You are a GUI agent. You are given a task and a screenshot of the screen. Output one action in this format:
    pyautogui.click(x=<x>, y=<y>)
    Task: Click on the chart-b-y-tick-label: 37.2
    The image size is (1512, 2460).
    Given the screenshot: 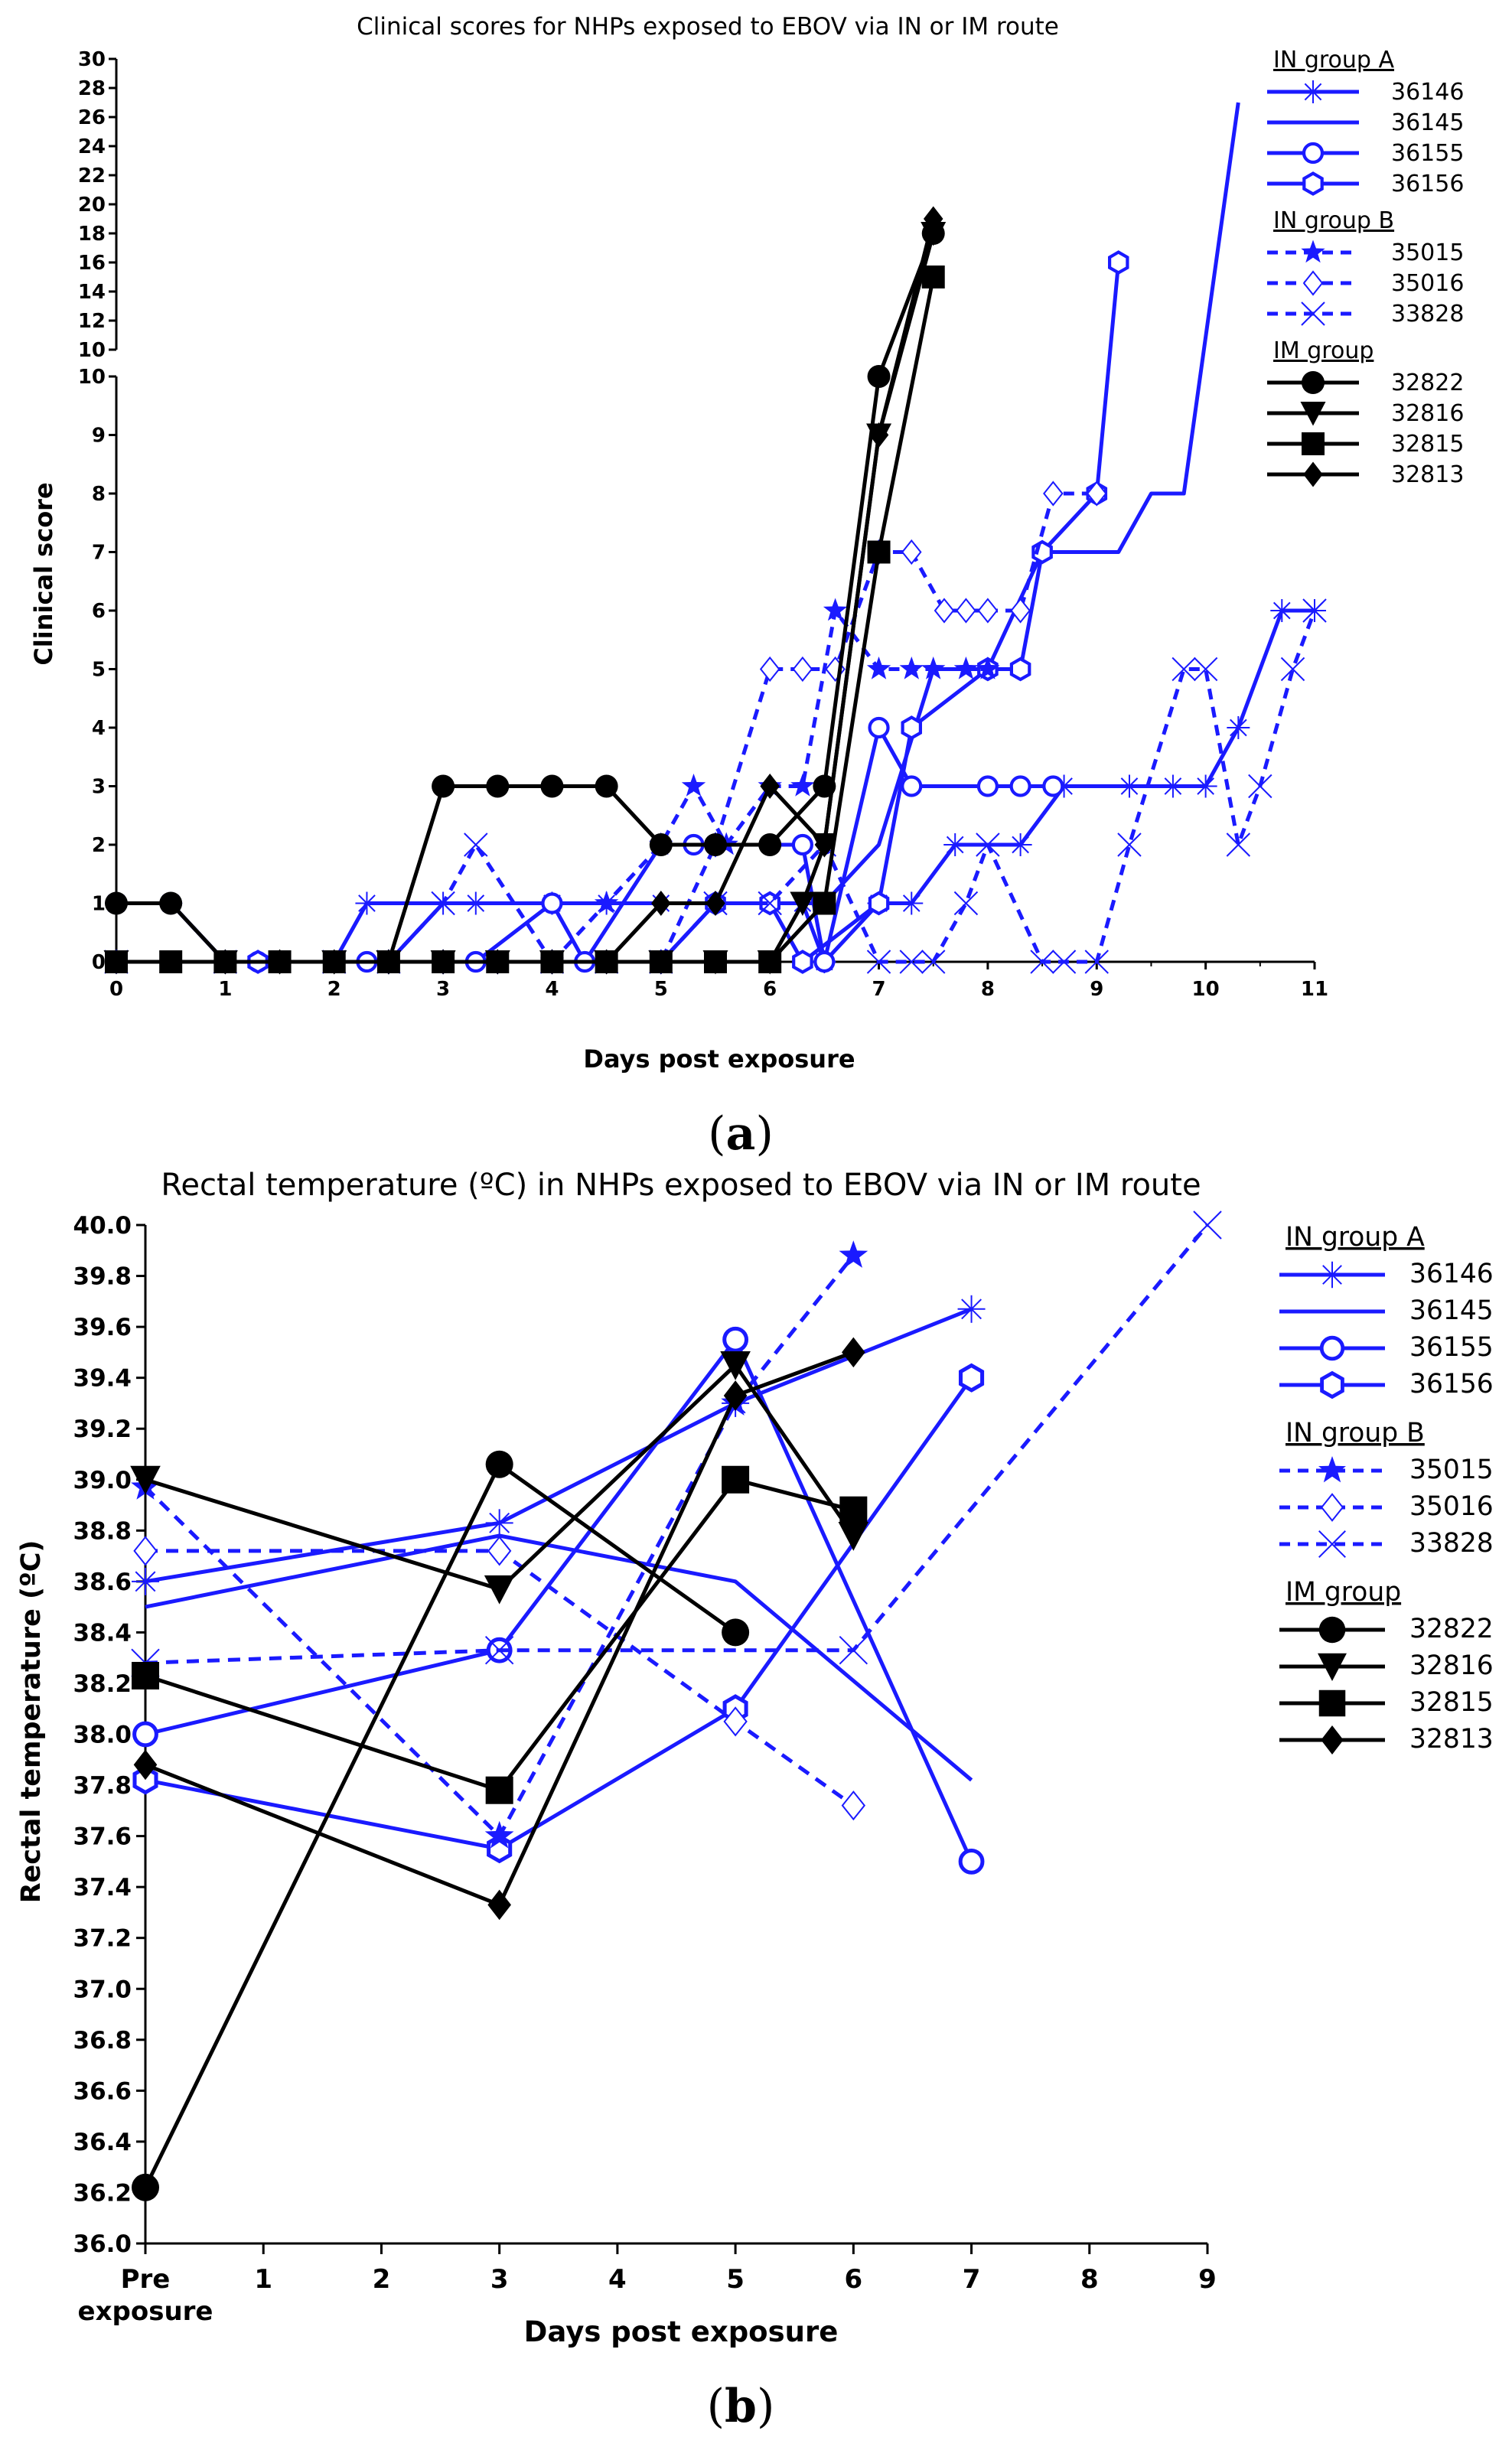 What is the action you would take?
    pyautogui.click(x=102, y=1939)
    